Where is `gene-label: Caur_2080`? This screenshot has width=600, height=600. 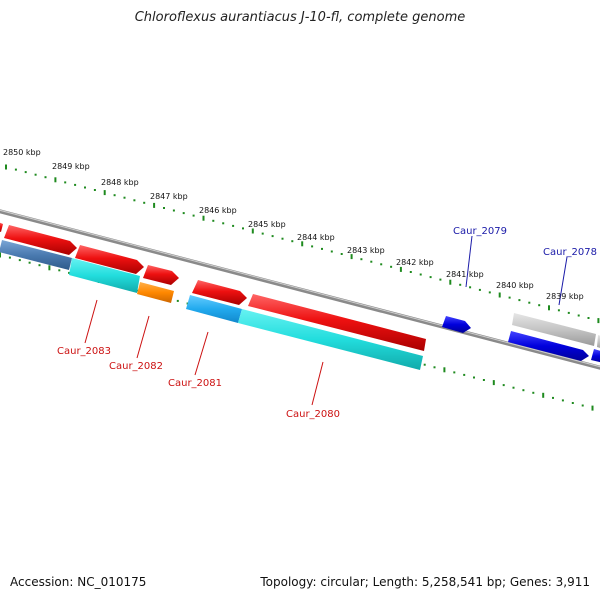
gene-label: Caur_2080 is located at coordinates (313, 414).